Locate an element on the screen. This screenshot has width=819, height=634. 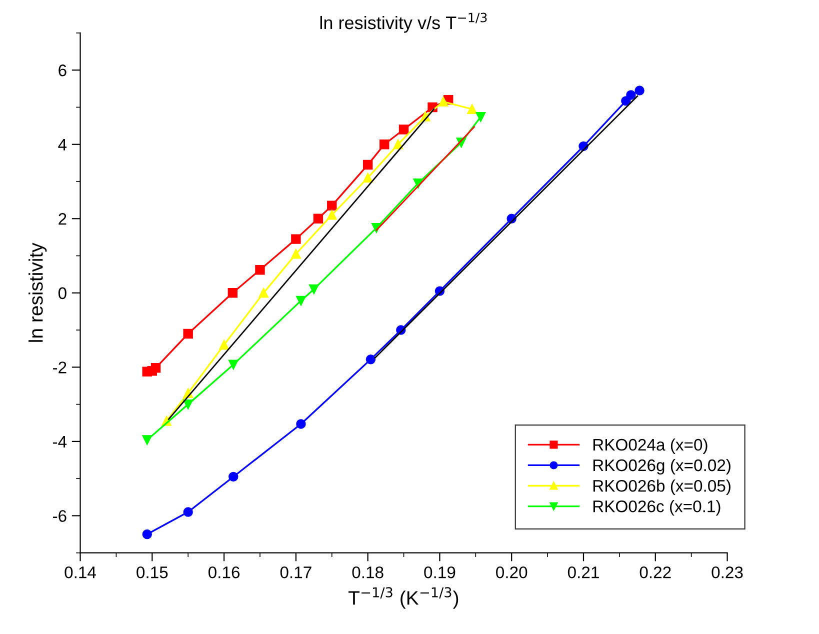
y-tick-label: -6 is located at coordinates (59, 516).